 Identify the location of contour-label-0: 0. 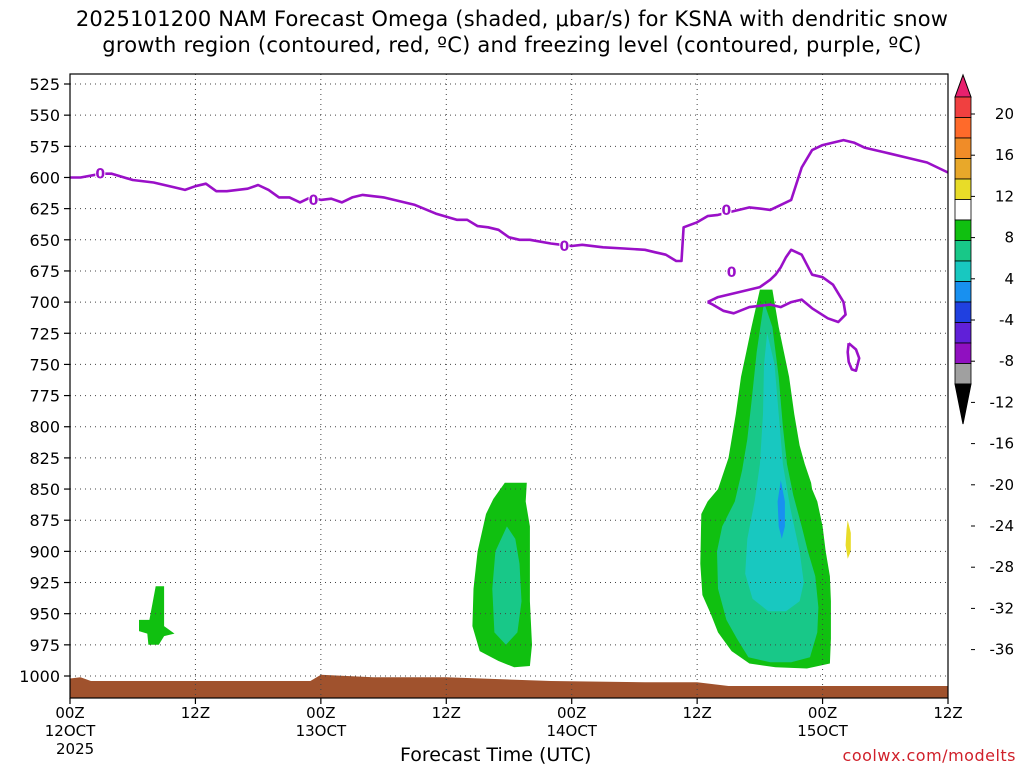
(100, 175).